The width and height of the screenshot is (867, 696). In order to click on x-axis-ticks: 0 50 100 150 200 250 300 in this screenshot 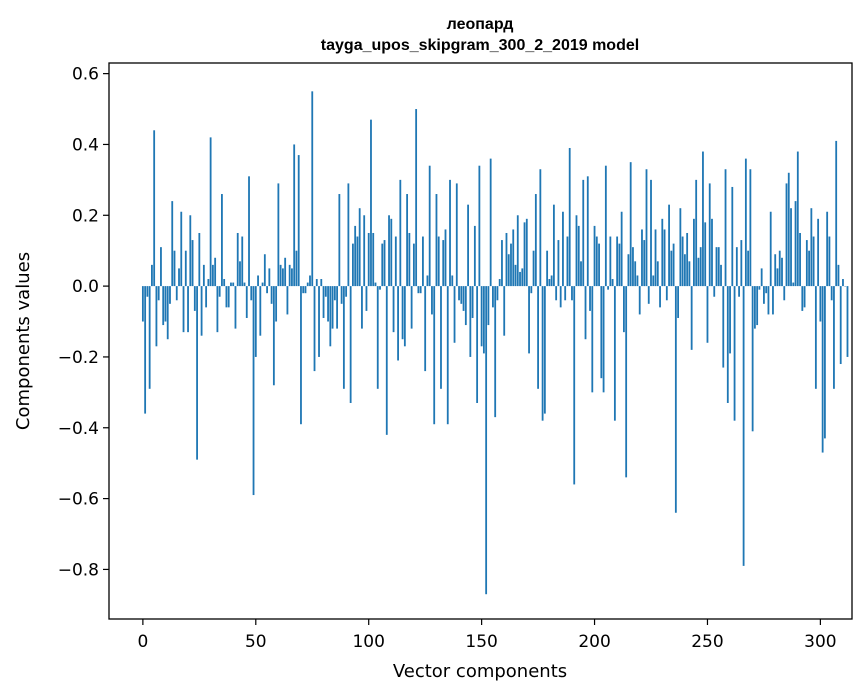, I will do `click(487, 635)`.